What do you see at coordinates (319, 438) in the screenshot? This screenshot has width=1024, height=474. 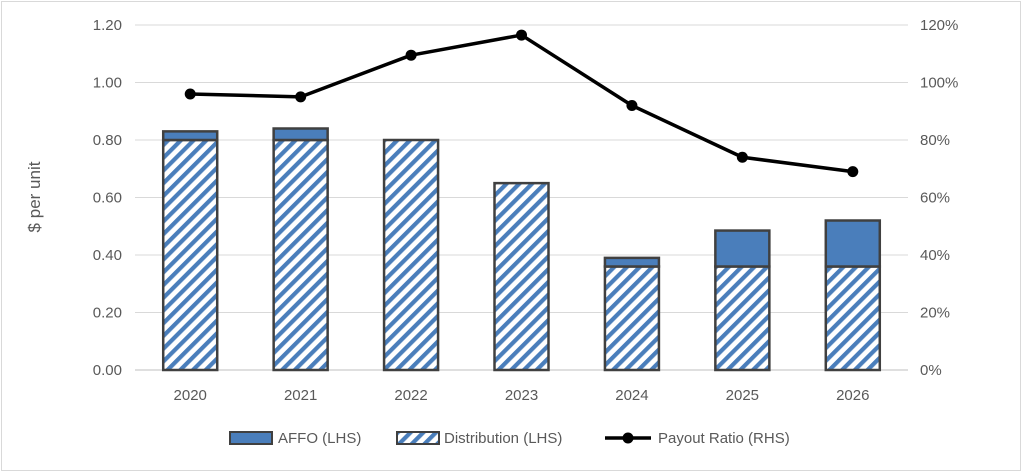 I see `legend-label: AFFO (LHS)` at bounding box center [319, 438].